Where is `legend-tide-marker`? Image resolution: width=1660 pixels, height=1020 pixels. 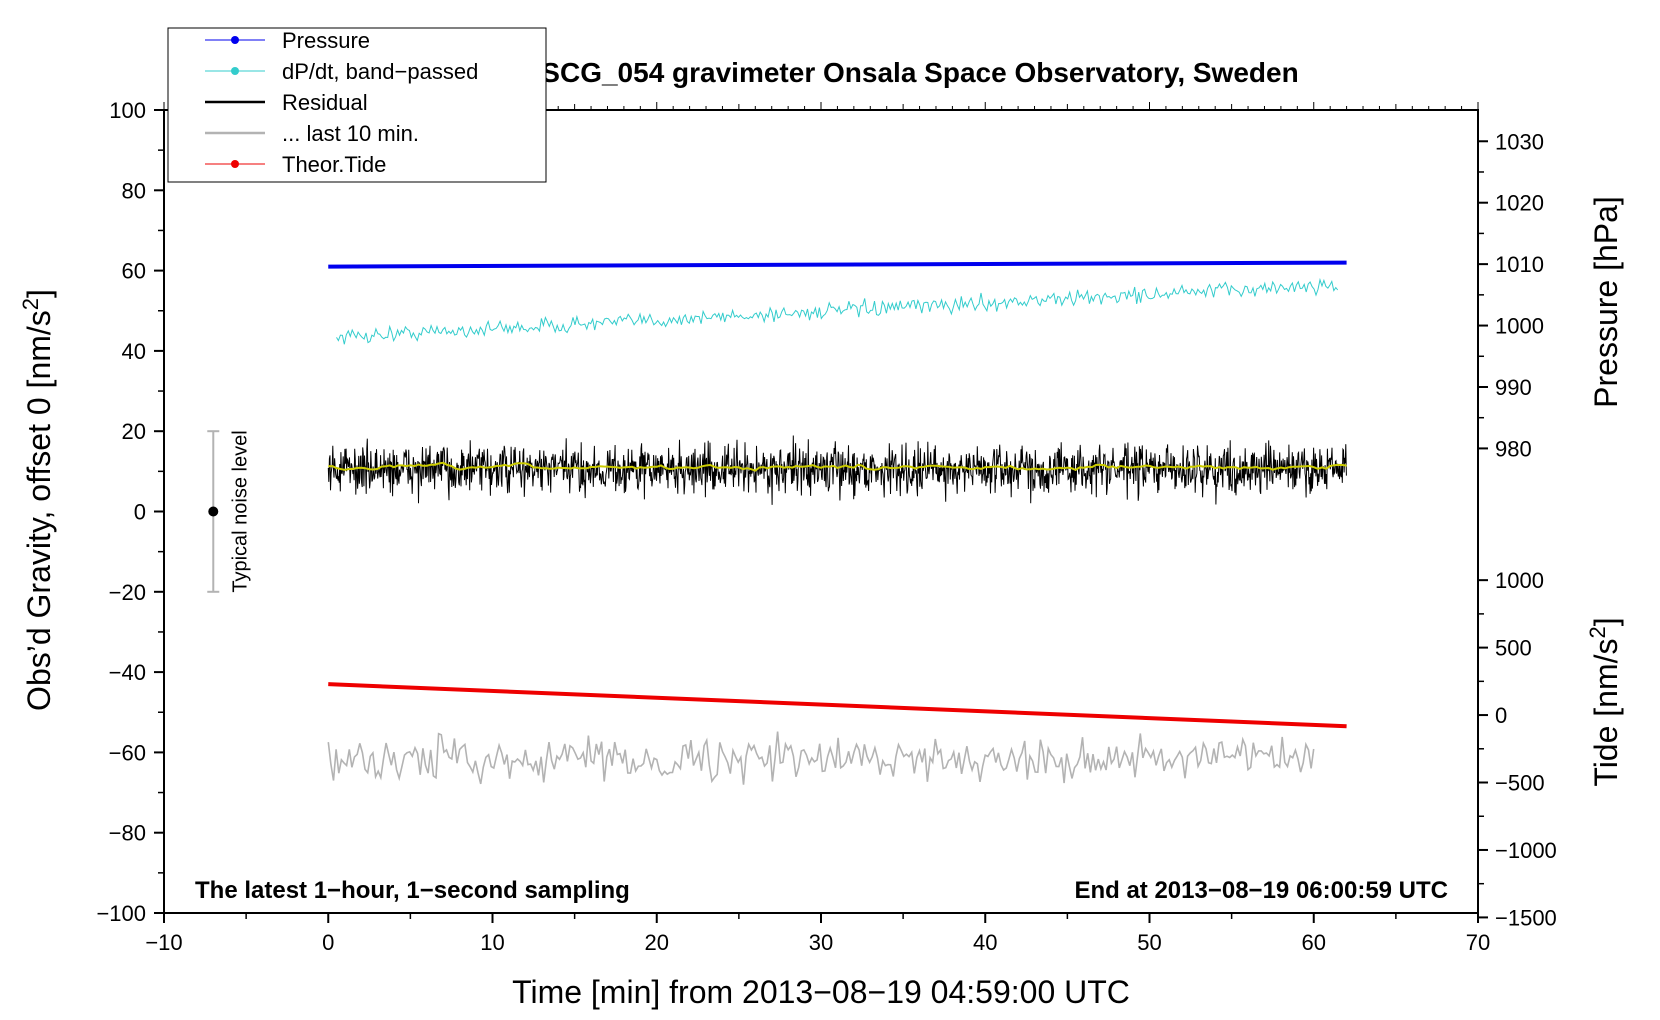
legend-tide-marker is located at coordinates (235, 164).